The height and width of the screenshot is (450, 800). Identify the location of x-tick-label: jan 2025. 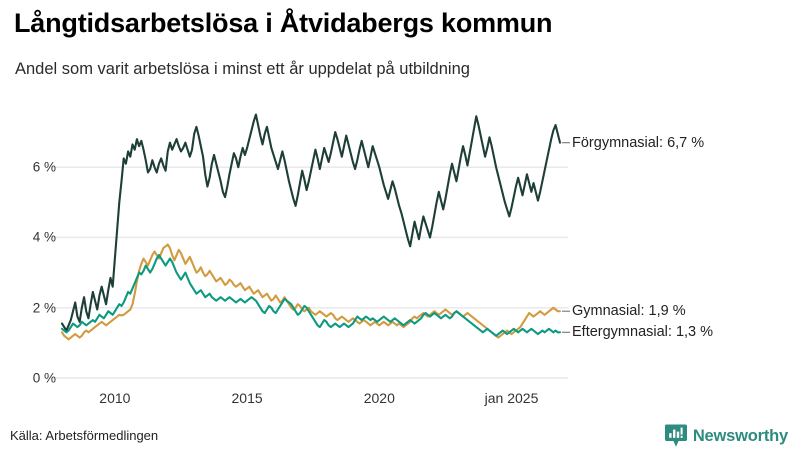
(511, 398).